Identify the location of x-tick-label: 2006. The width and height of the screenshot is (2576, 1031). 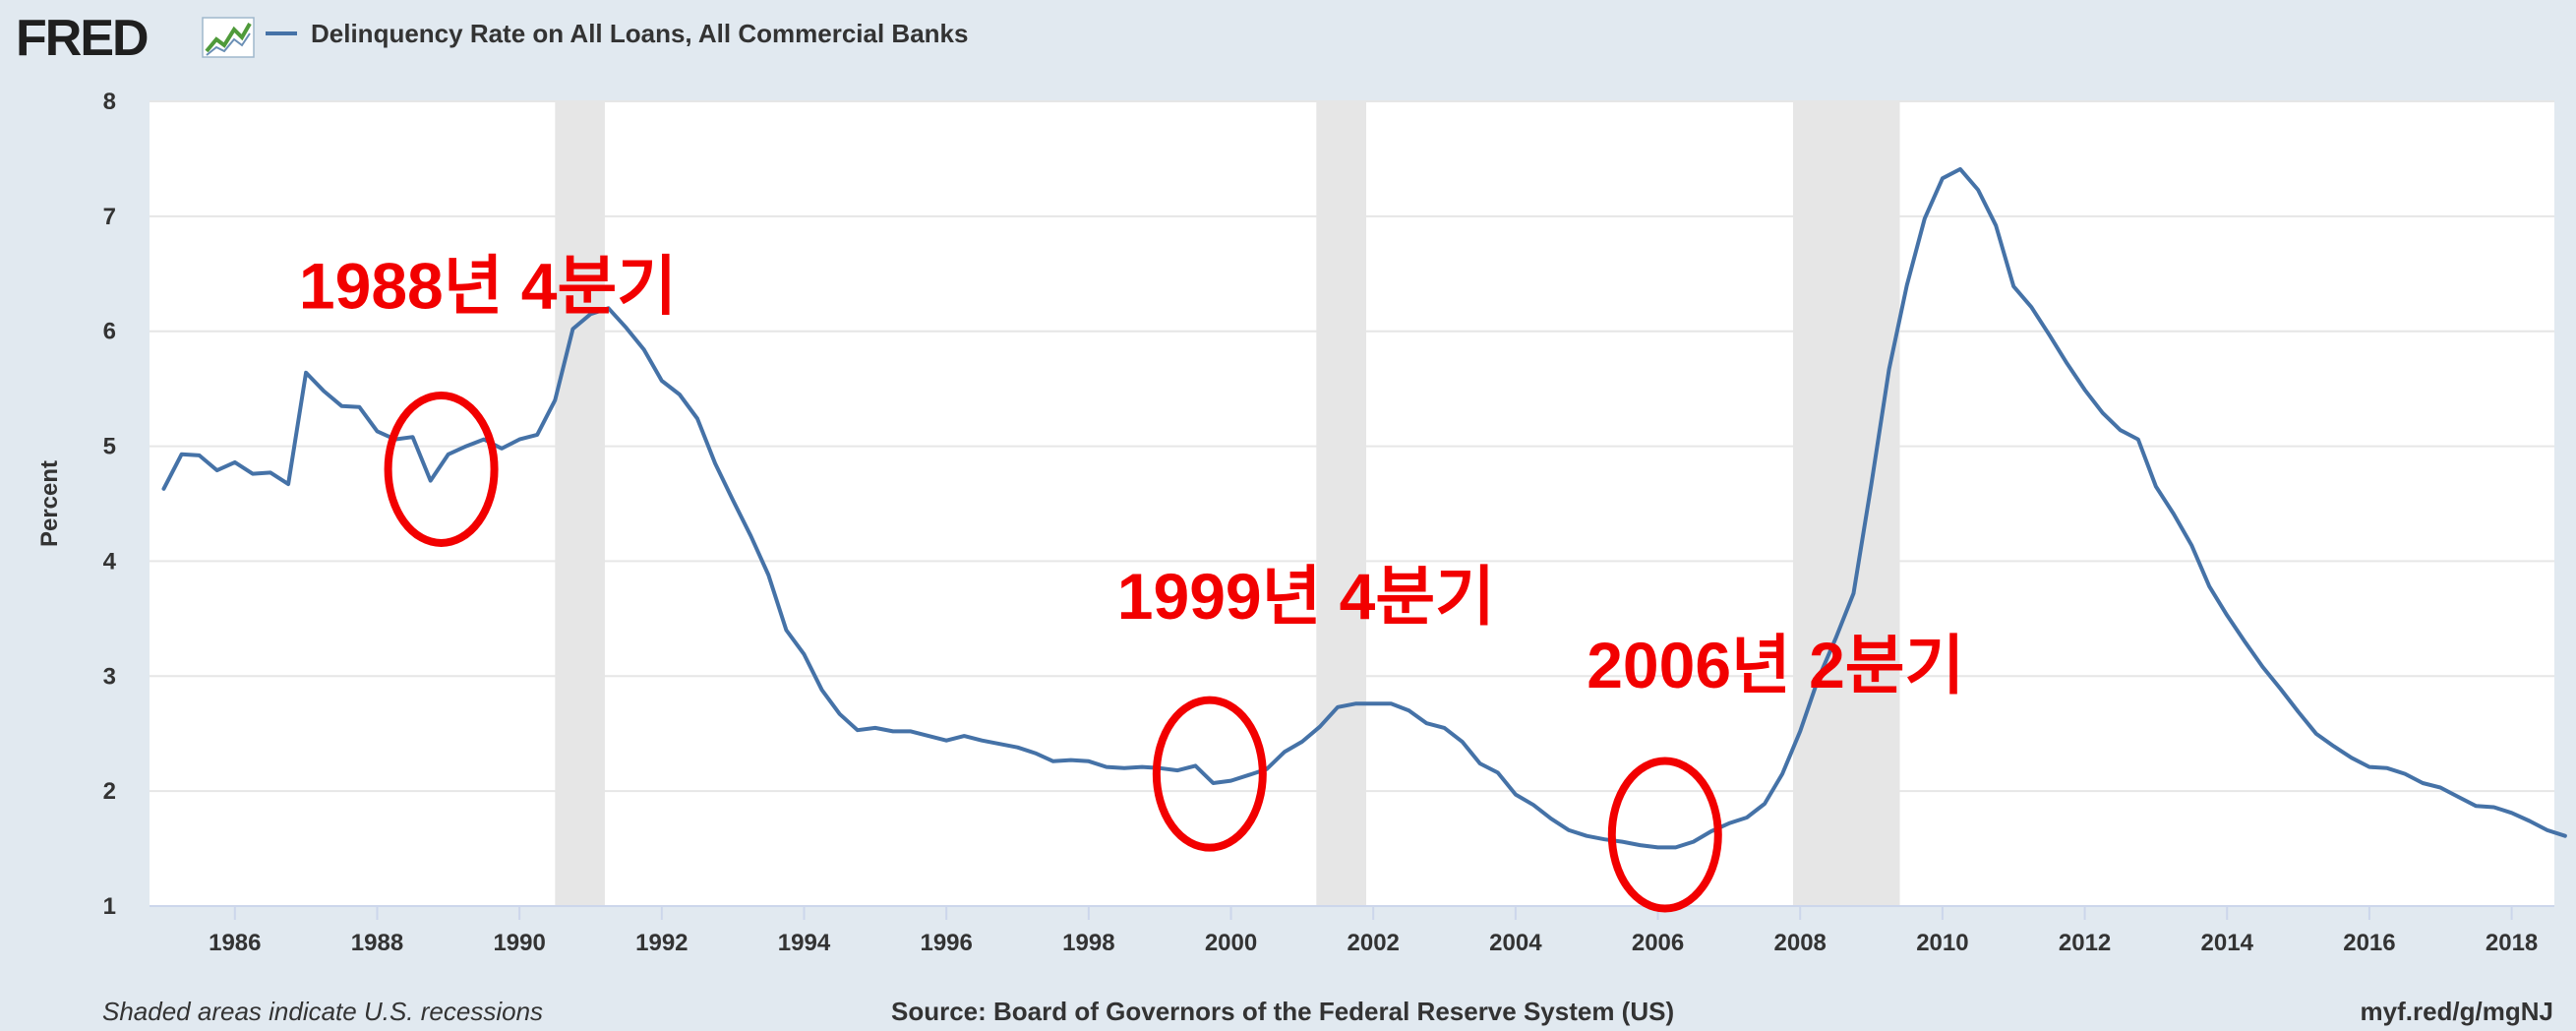
(1658, 943).